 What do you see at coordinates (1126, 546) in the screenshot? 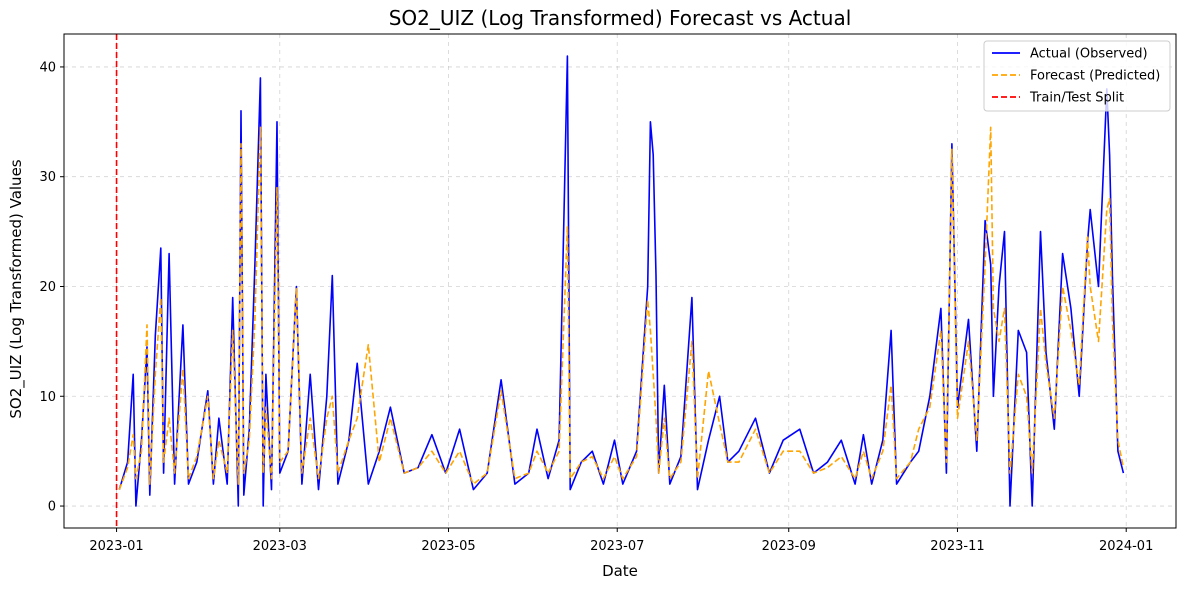
I see `x-tick-label: 2024-01` at bounding box center [1126, 546].